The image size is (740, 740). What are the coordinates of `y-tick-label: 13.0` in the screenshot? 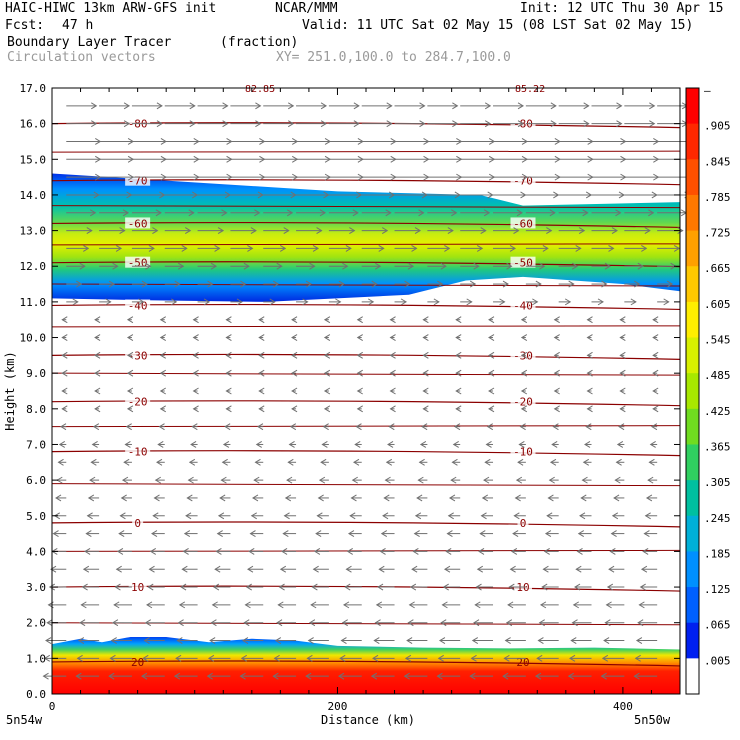 It's located at (33, 231).